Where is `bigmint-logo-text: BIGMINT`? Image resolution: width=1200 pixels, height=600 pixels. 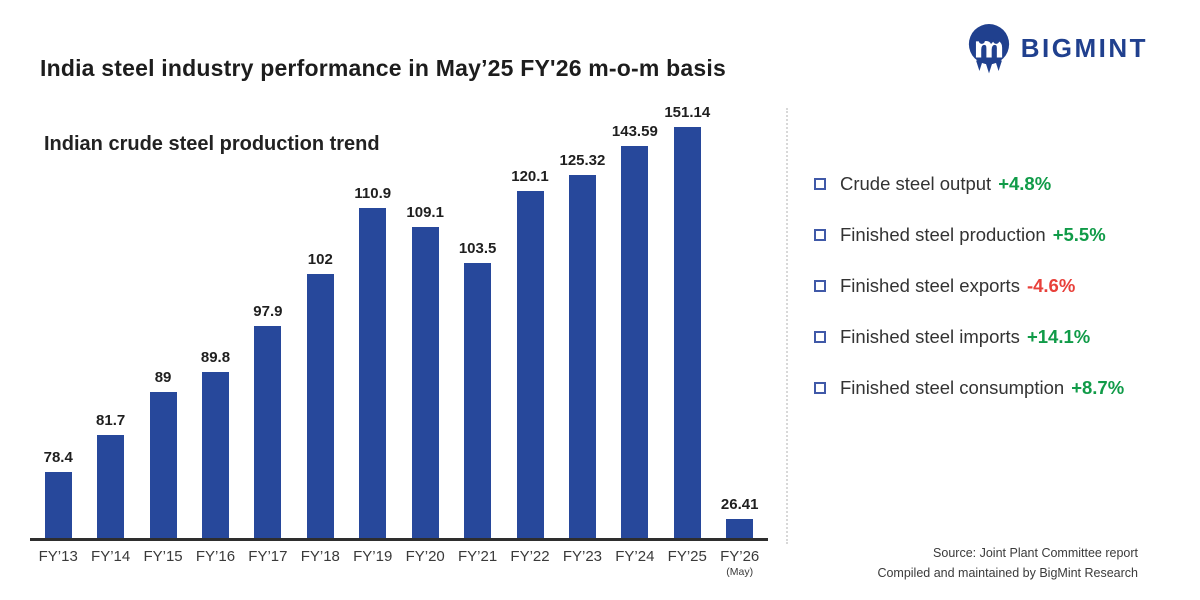
bigmint-logo-text: BIGMINT is located at coordinates (1084, 47).